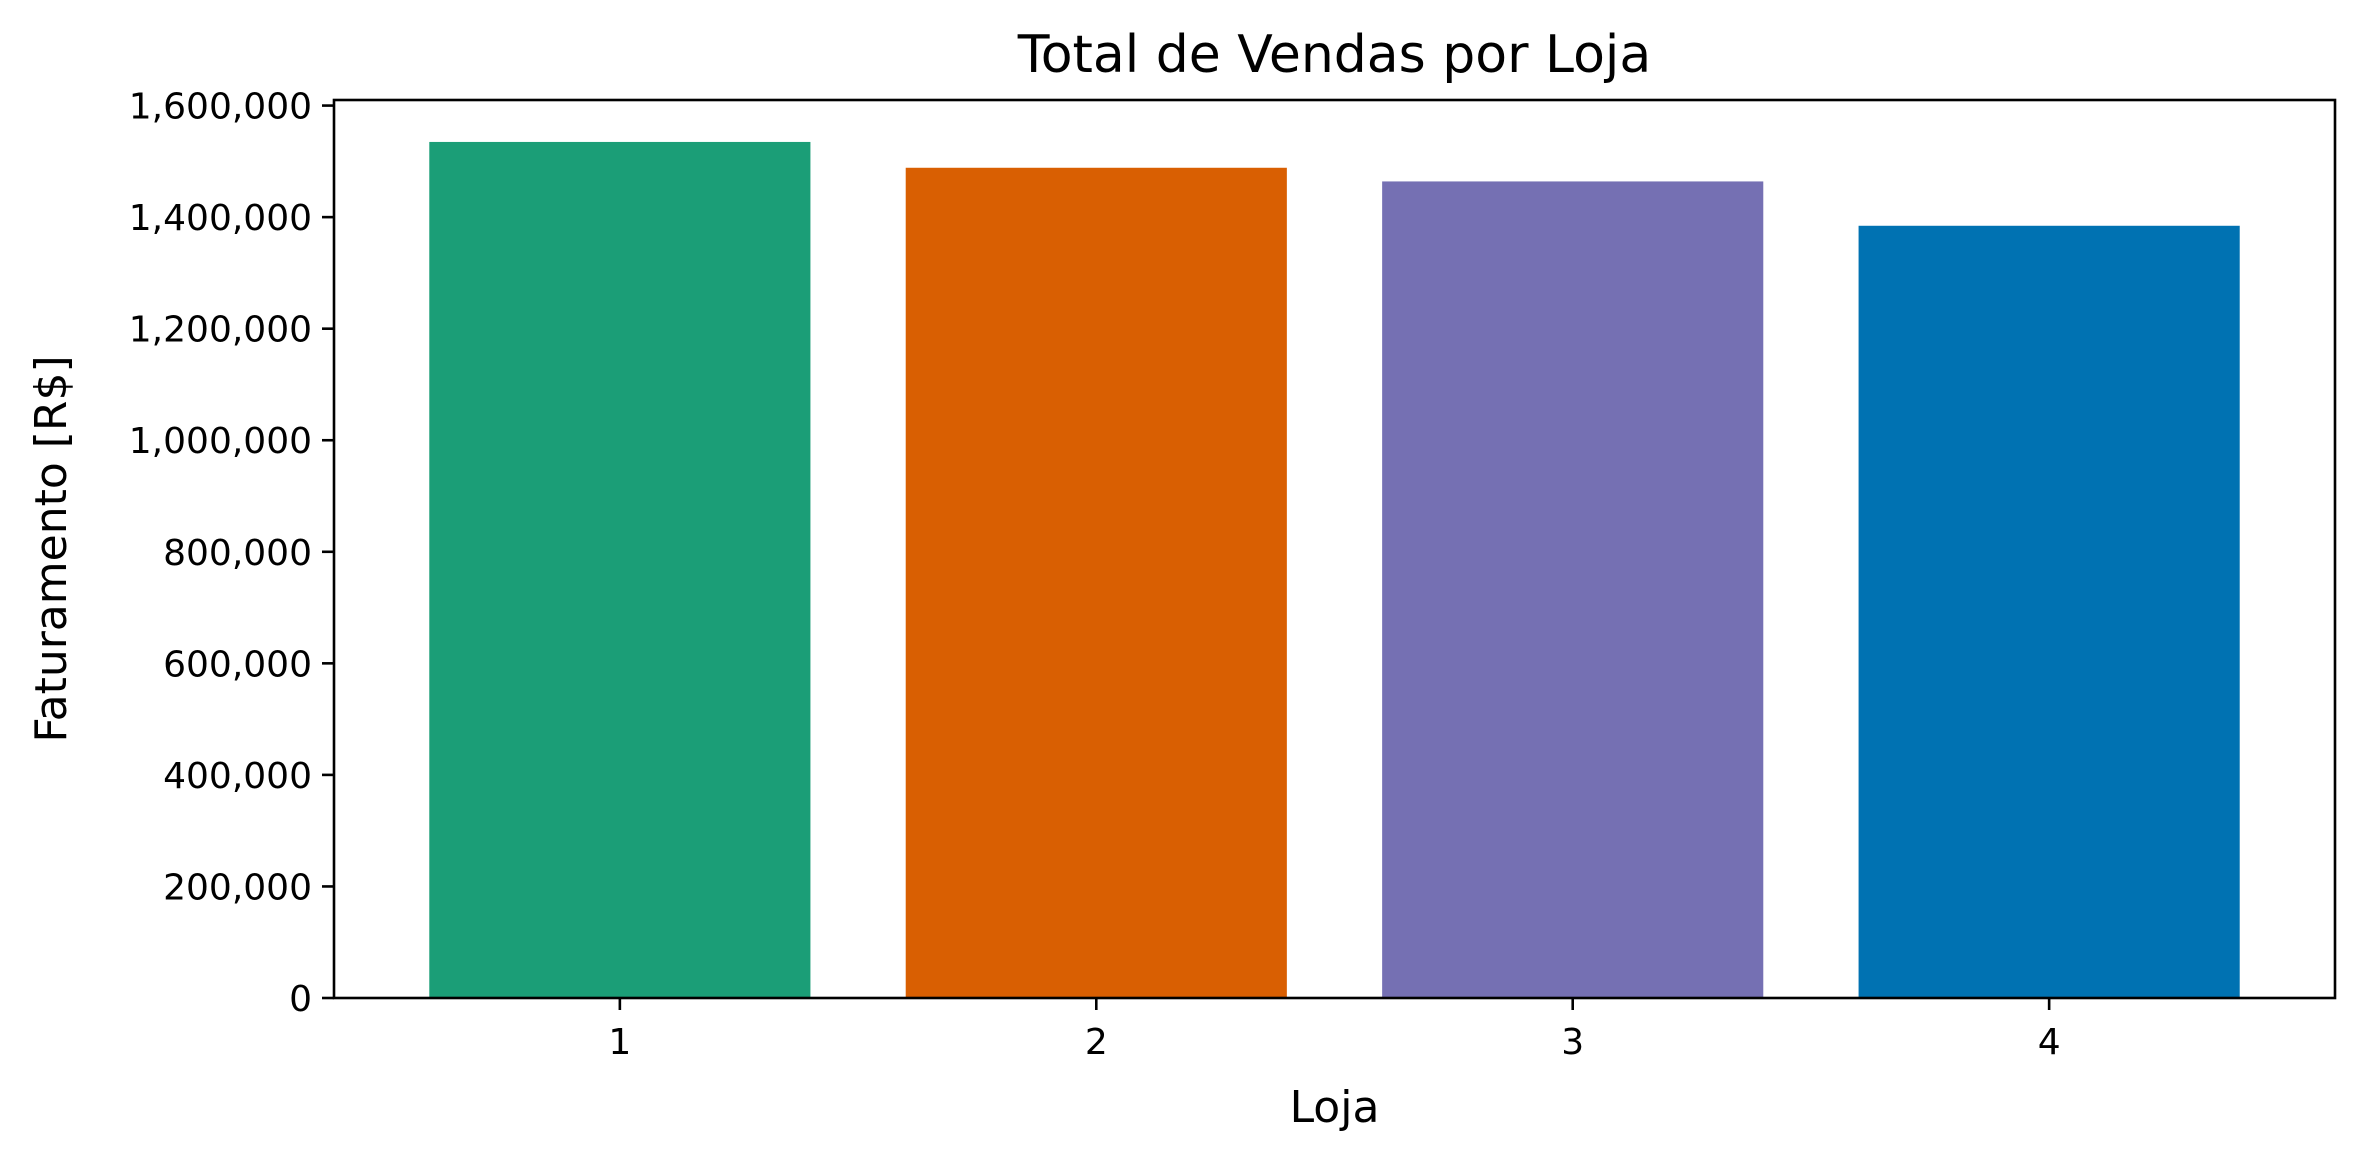 This screenshot has width=2365, height=1168. What do you see at coordinates (2049, 1042) in the screenshot?
I see `x-tick-label: 4` at bounding box center [2049, 1042].